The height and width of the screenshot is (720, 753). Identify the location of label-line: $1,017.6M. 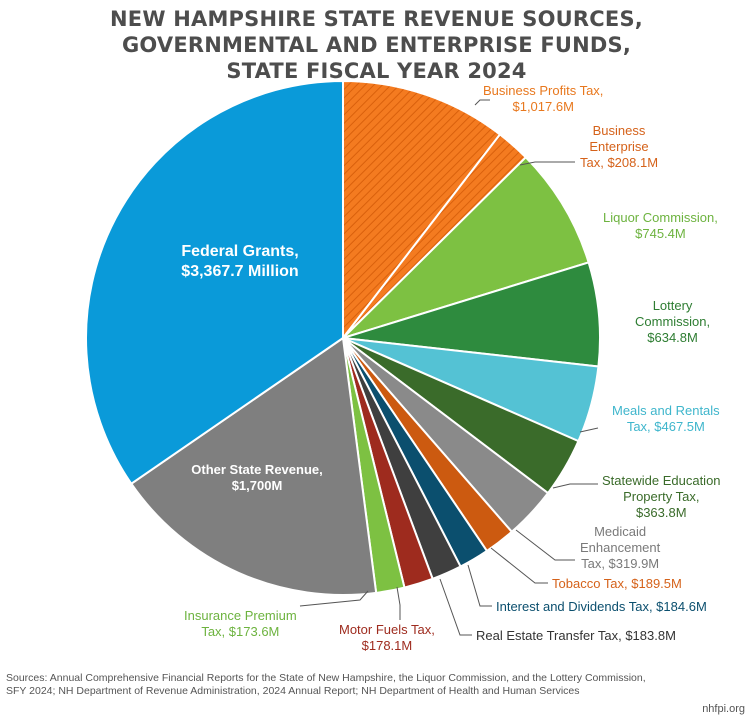
(543, 106).